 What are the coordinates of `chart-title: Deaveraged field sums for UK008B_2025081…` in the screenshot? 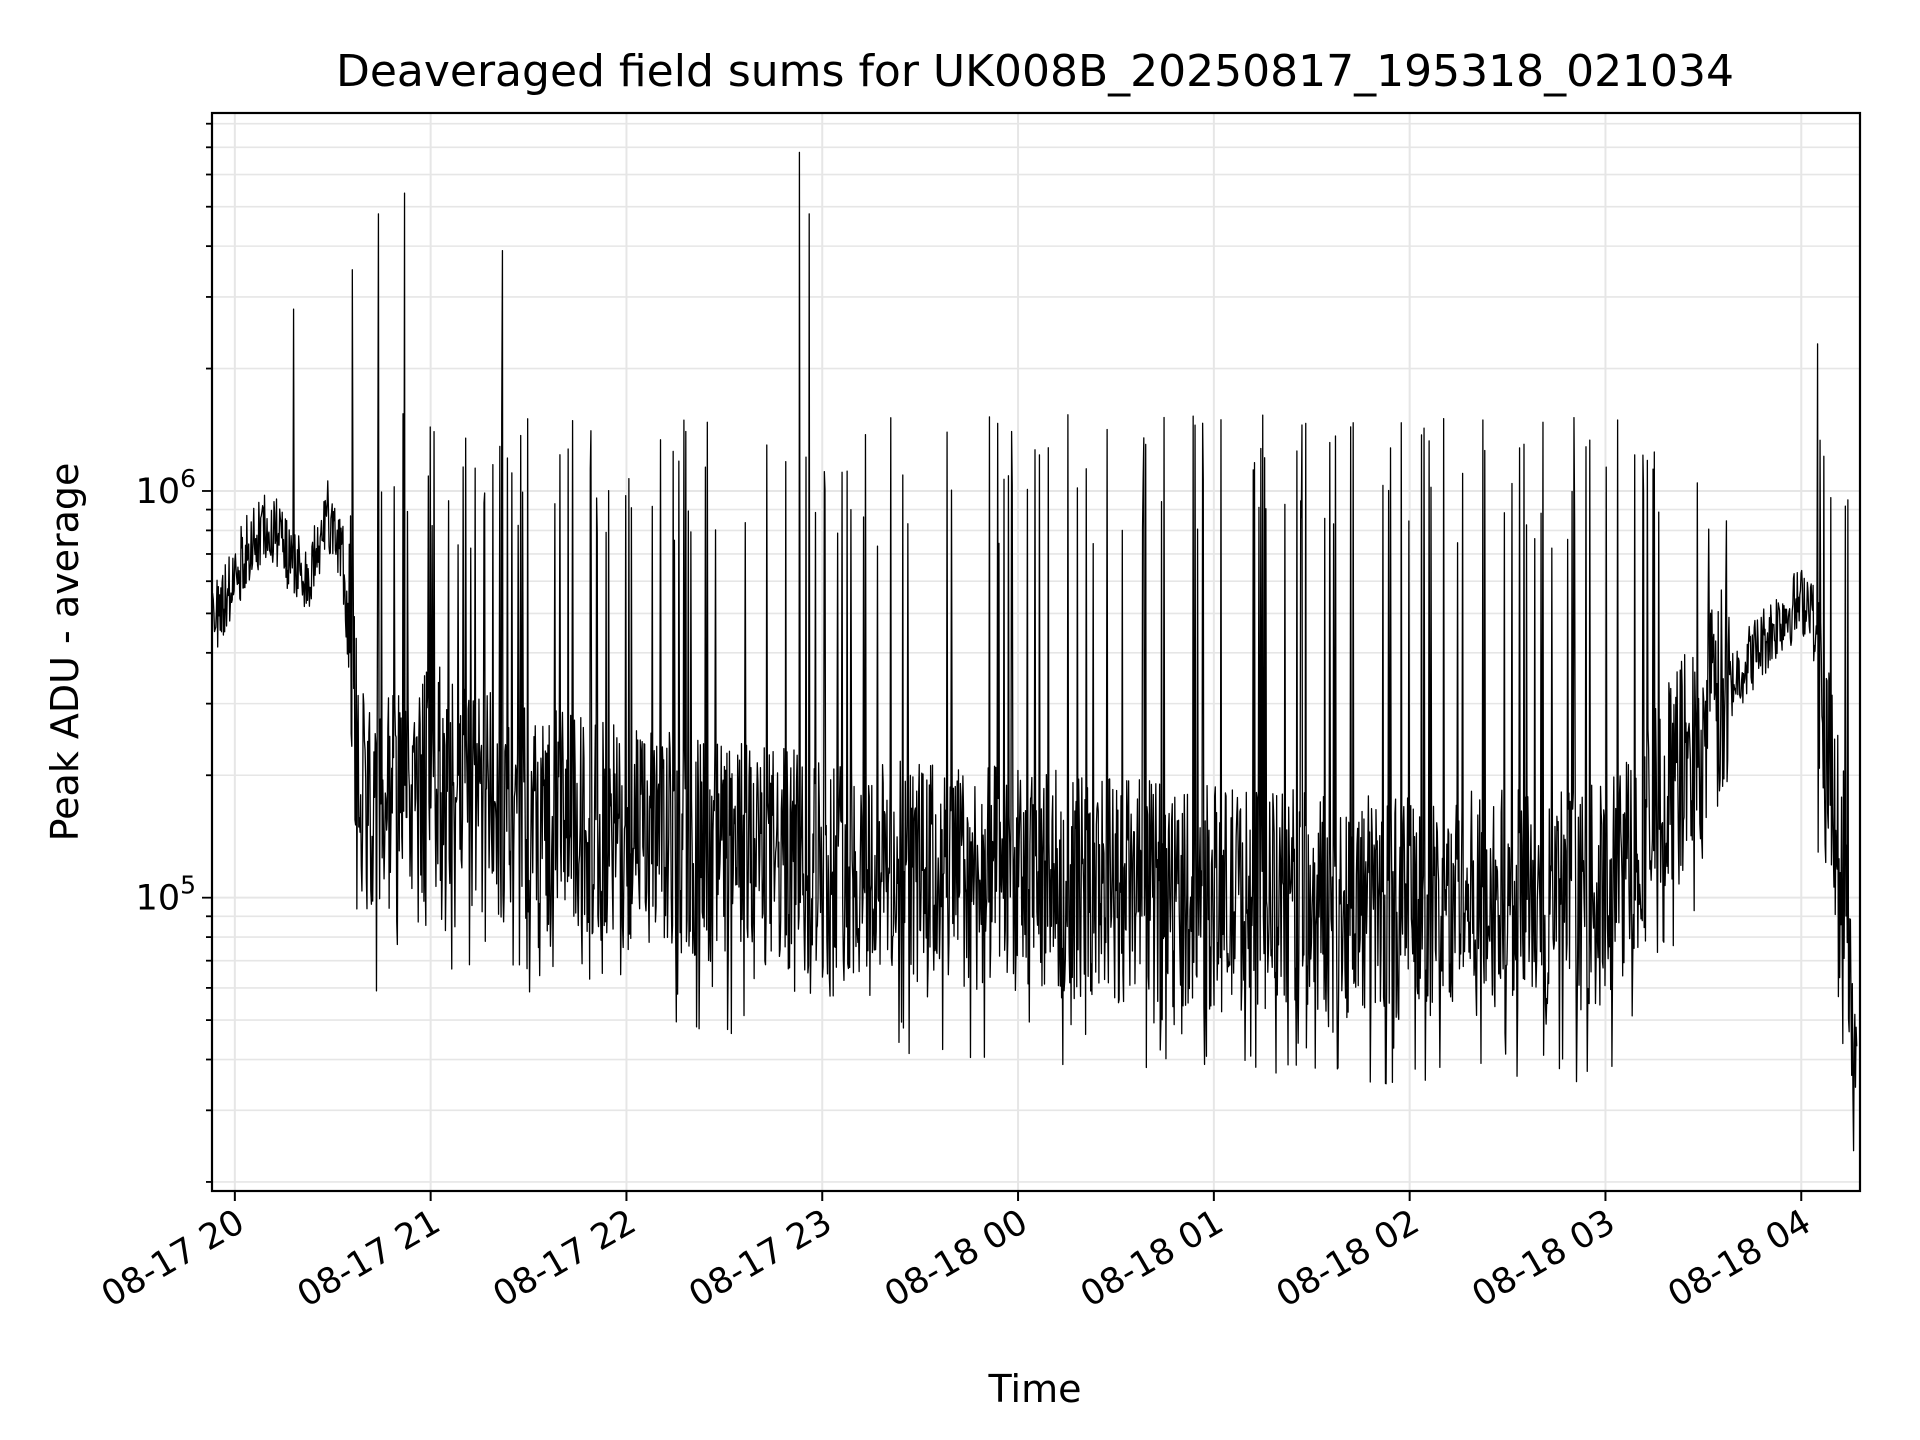 It's located at (1035, 71).